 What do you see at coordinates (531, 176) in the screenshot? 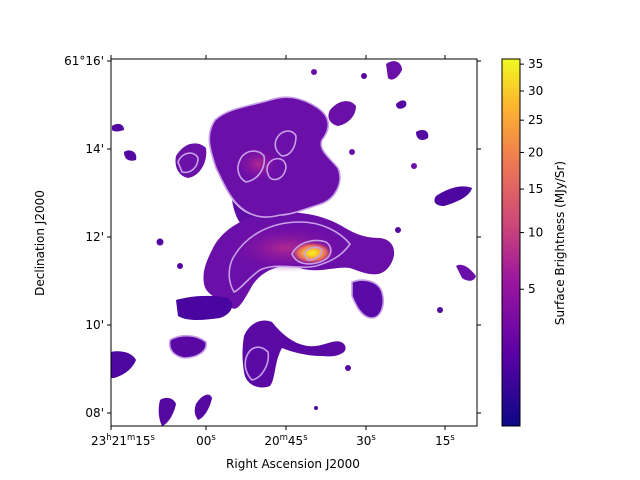
I see `colorbar-ticks: 5 10 15 20 25 30 35` at bounding box center [531, 176].